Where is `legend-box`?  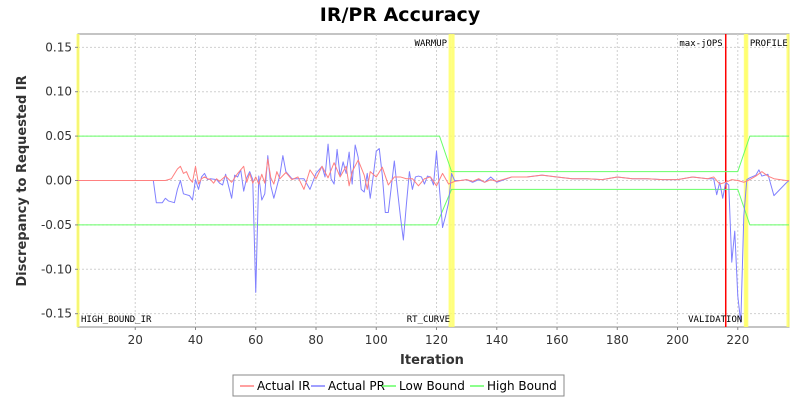 legend-box is located at coordinates (398, 385).